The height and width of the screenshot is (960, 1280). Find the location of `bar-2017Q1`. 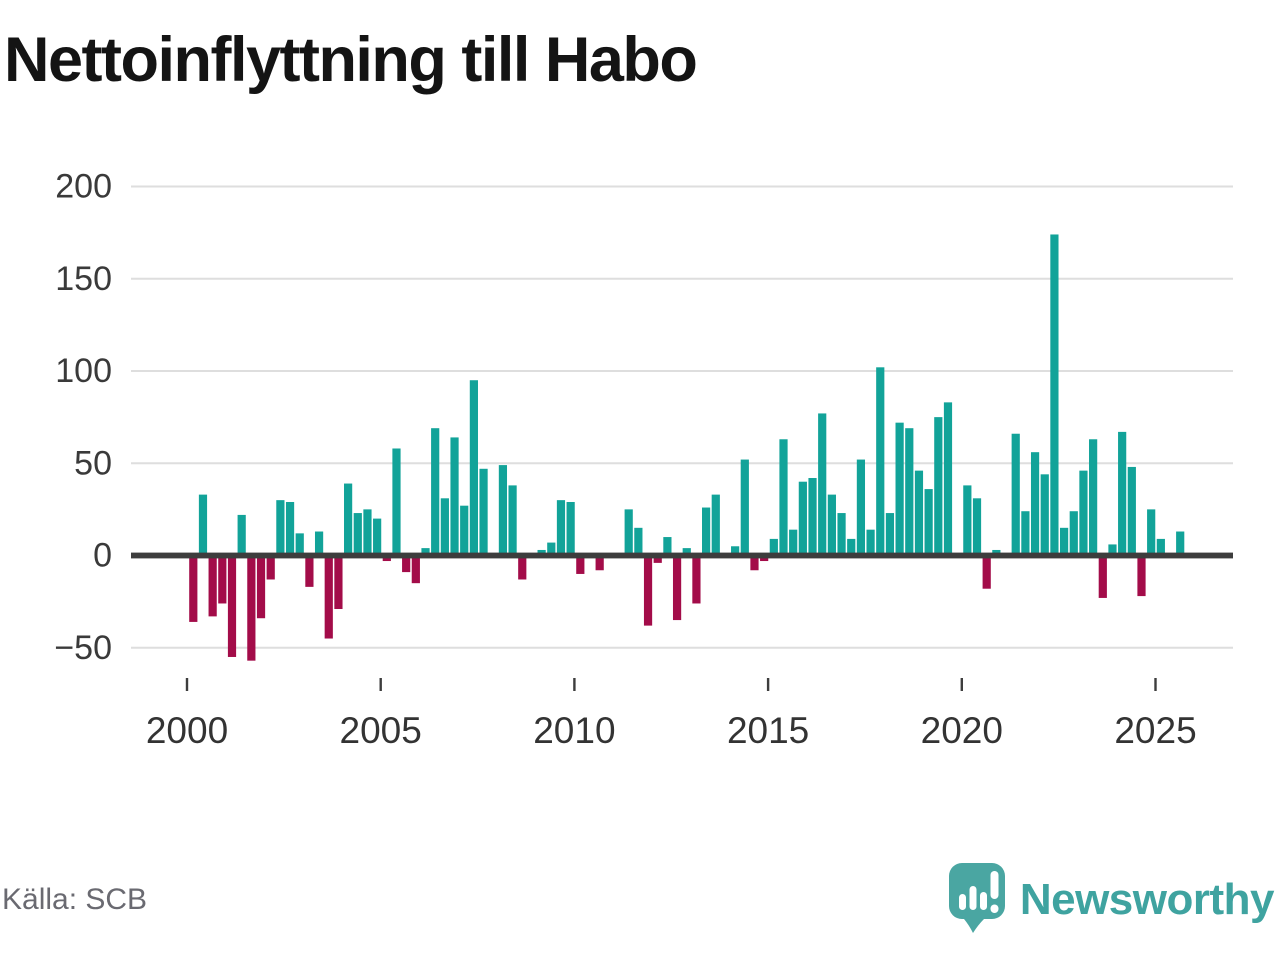

bar-2017Q1 is located at coordinates (851, 547).